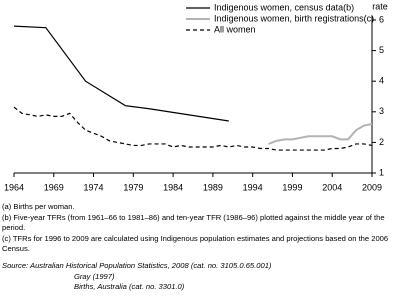 Image resolution: width=397 pixels, height=302 pixels. Describe the element at coordinates (380, 6) in the screenshot. I see `y-axis-label: rate` at that location.